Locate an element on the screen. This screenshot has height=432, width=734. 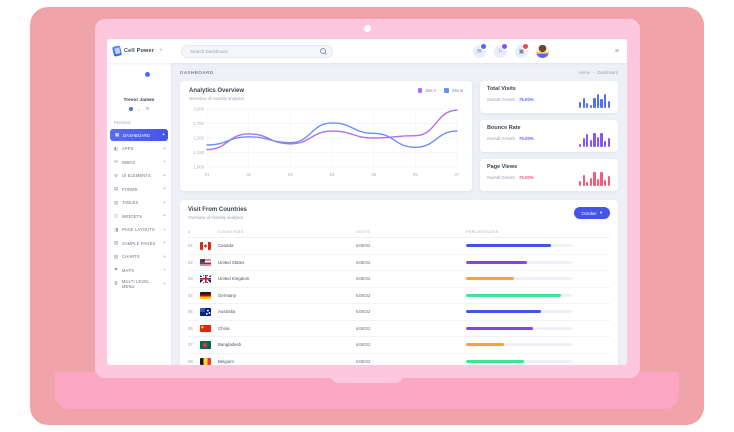
settings-icon: ⚙ is located at coordinates (147, 108).